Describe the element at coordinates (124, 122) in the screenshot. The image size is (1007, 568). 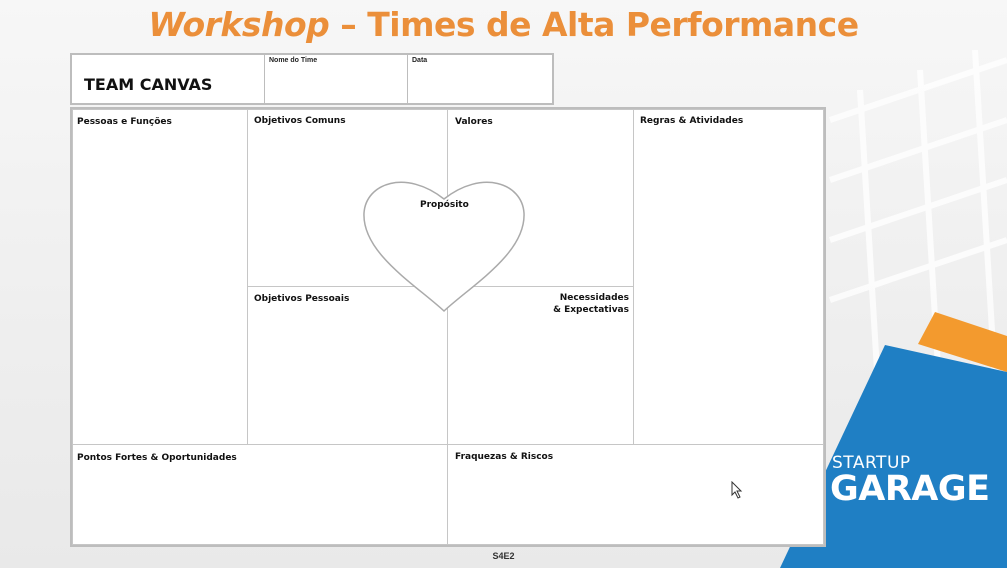
I see `label-pessoas-funcoes: Pessoas e Funções` at that location.